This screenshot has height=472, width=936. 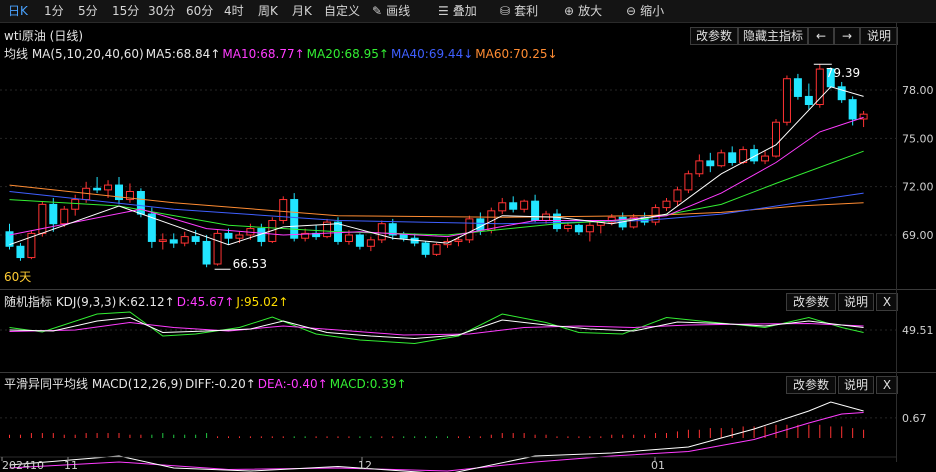 I want to click on kdj-k-line, so click(x=436, y=328).